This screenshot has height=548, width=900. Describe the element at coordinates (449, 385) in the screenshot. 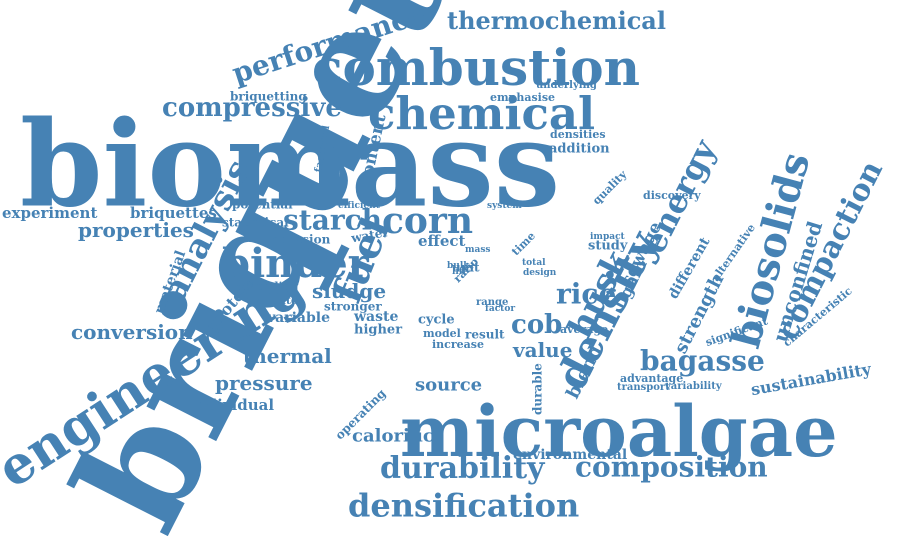

I see `word-source: source` at that location.